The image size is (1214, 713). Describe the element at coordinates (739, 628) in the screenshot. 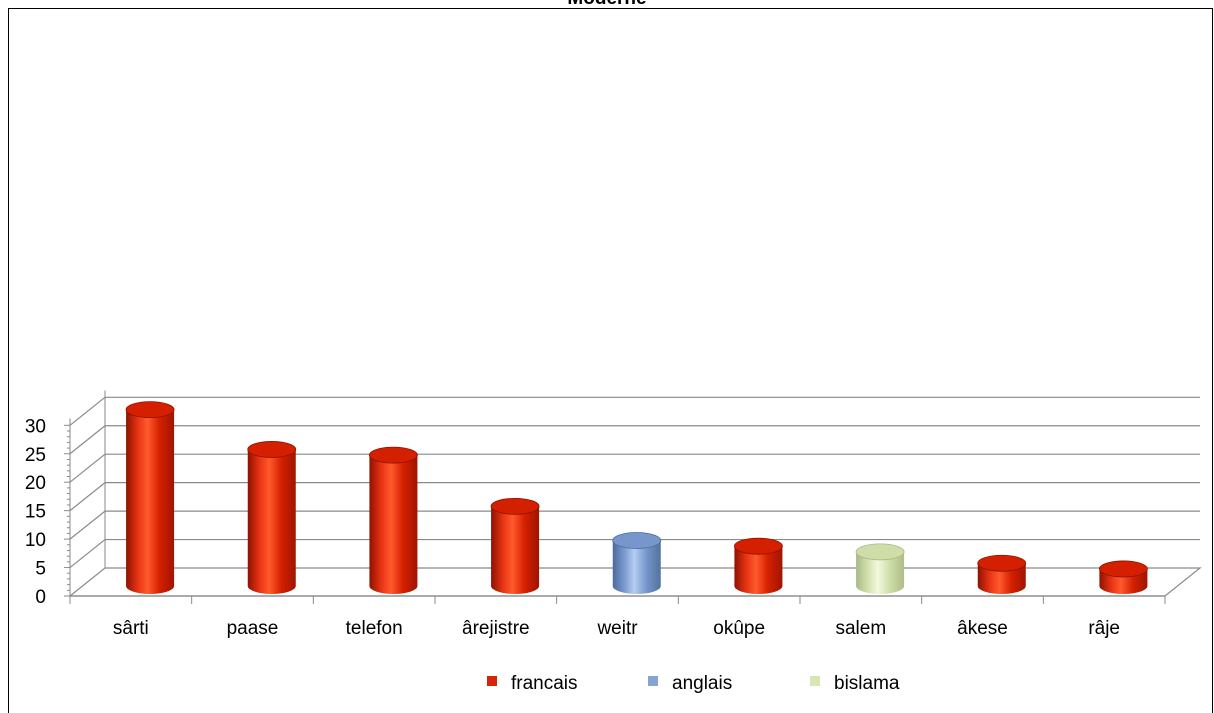

I see `x-tick-label: okûpe` at that location.